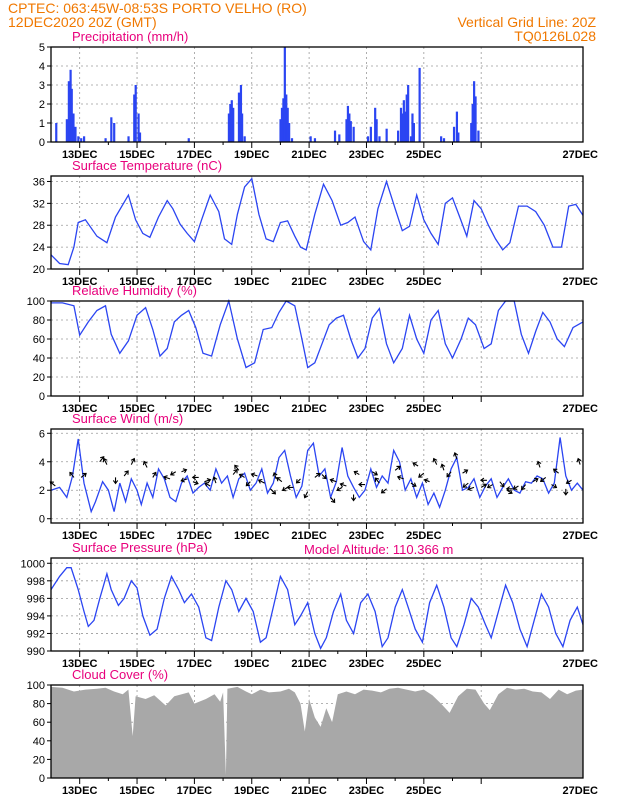 This screenshot has width=618, height=800. I want to click on y-tick-label: 100, so click(36, 302).